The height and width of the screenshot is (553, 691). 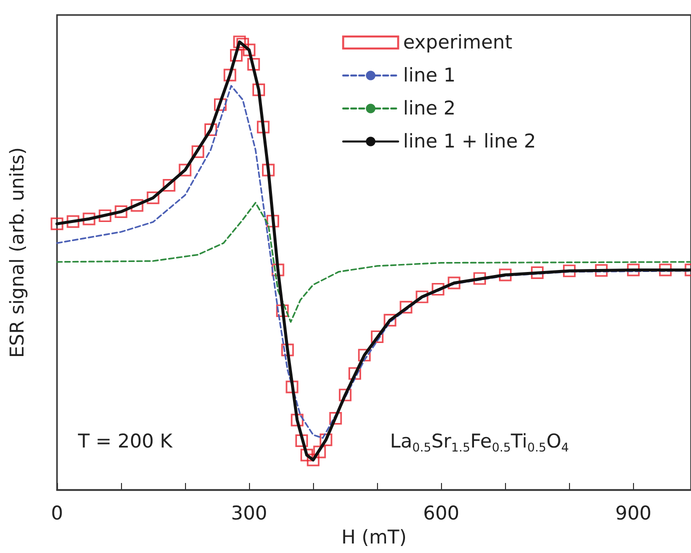 I want to click on annotation: T = 200 K, so click(x=125, y=441).